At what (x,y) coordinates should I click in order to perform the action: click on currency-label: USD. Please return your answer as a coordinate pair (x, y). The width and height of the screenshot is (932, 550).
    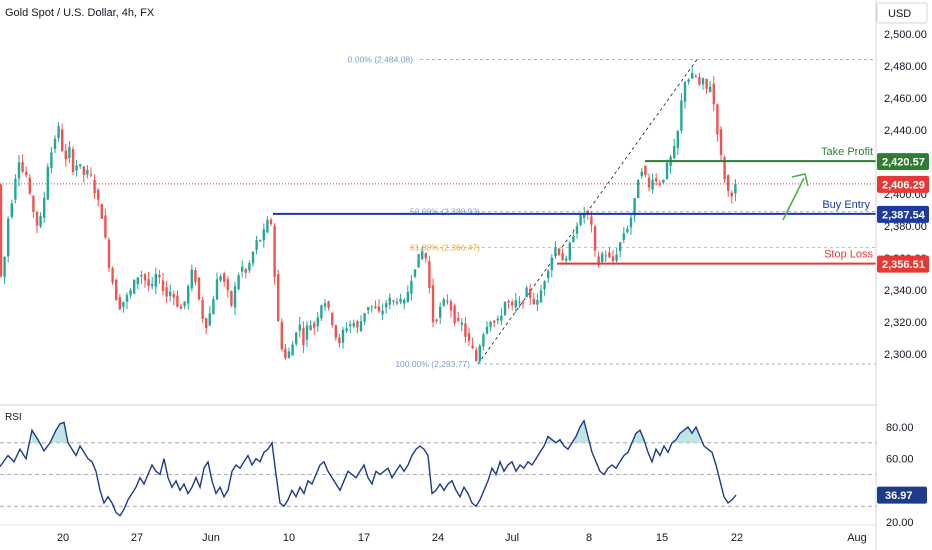
    Looking at the image, I should click on (899, 14).